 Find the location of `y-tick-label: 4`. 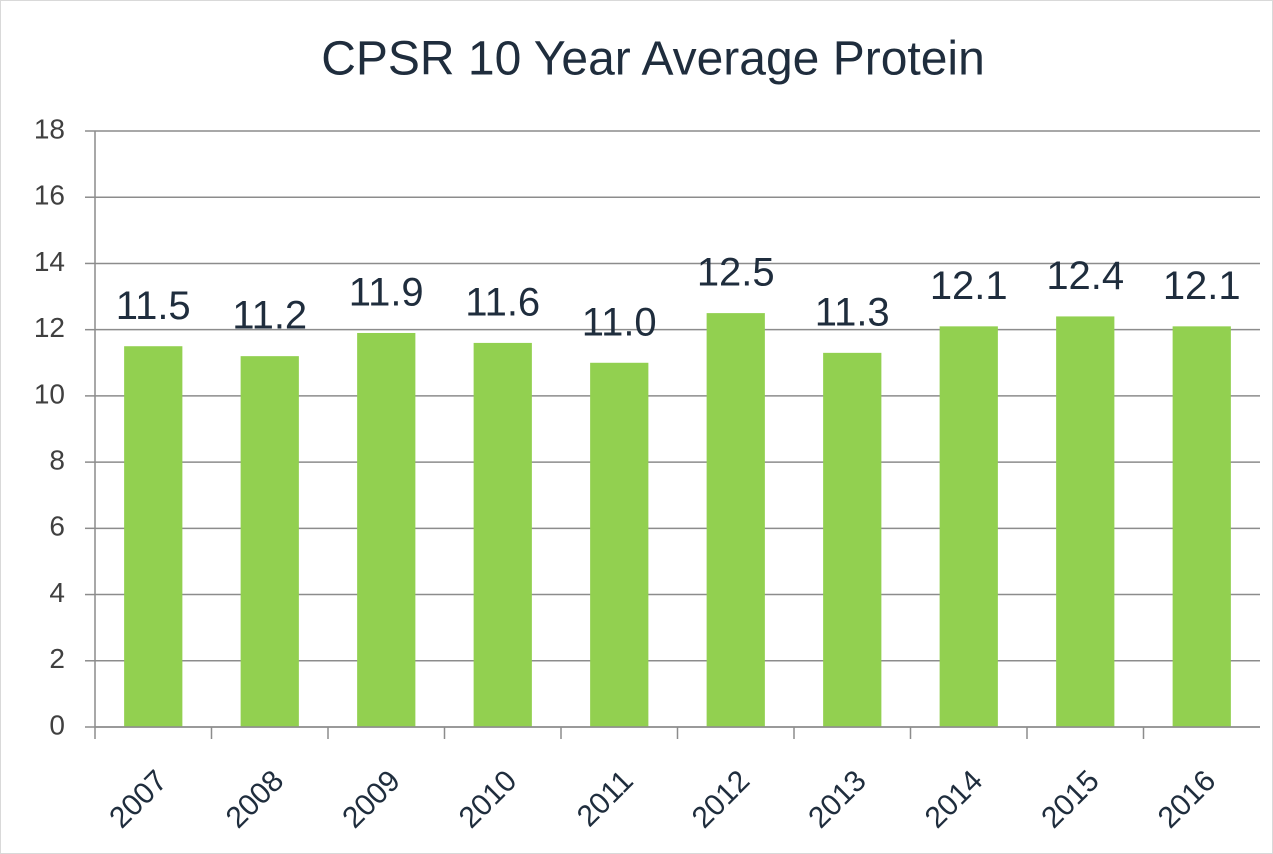

y-tick-label: 4 is located at coordinates (57, 592).